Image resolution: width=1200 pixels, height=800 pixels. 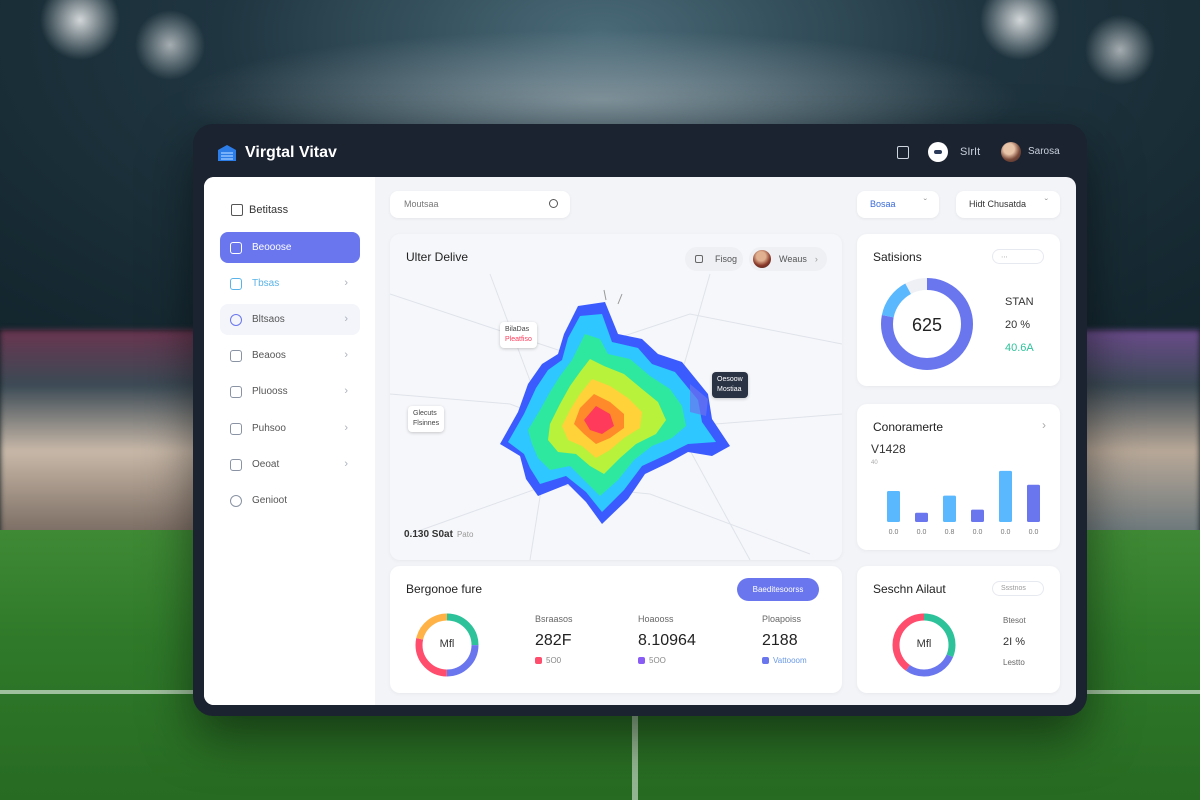 What do you see at coordinates (1019, 348) in the screenshot?
I see `score-stat: 40.6A` at bounding box center [1019, 348].